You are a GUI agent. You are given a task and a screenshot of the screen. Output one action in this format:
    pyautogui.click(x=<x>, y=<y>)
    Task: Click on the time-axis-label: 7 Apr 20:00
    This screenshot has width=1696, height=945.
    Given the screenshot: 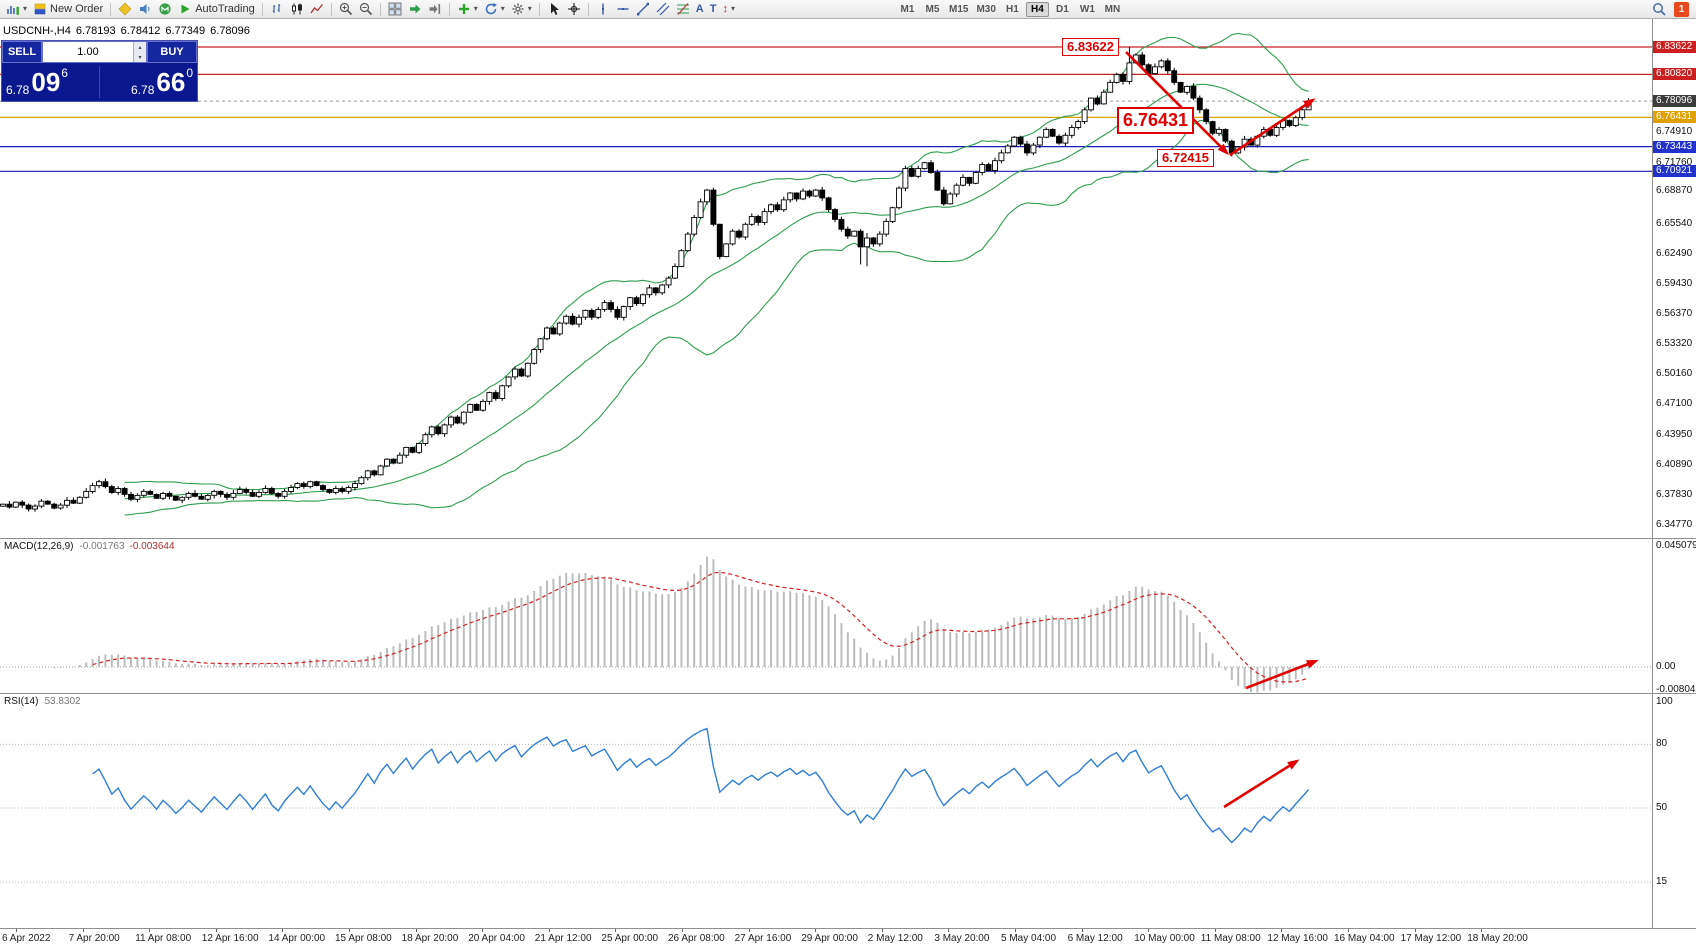 What is the action you would take?
    pyautogui.click(x=94, y=938)
    